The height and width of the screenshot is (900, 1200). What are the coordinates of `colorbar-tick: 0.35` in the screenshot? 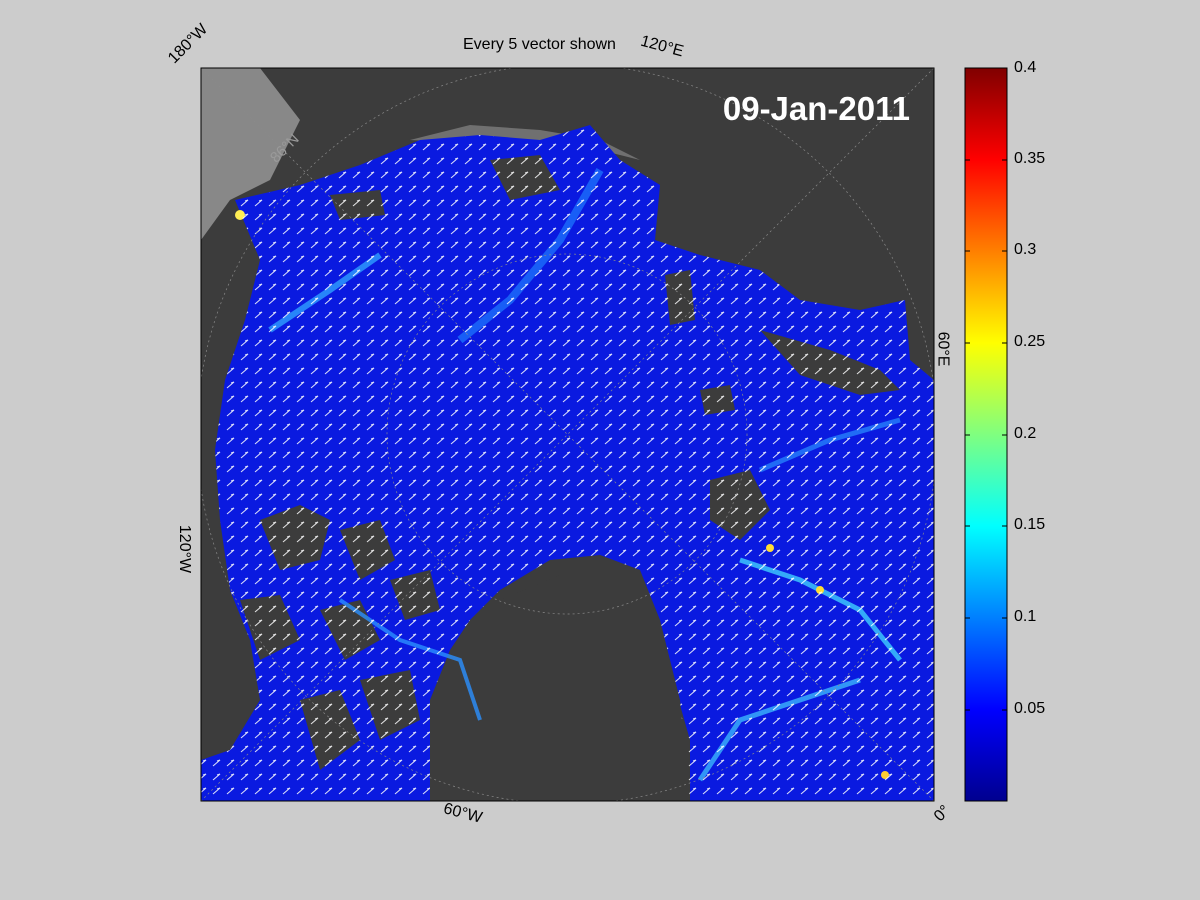 It's located at (1030, 158).